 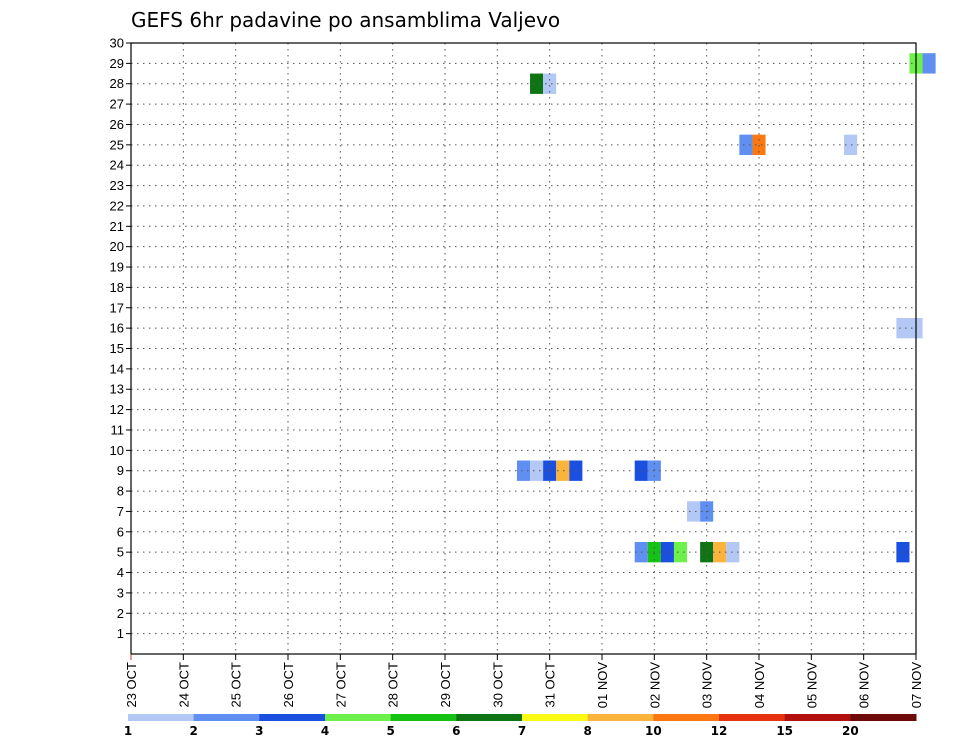 What do you see at coordinates (120, 491) in the screenshot?
I see `y-tick-label: 8` at bounding box center [120, 491].